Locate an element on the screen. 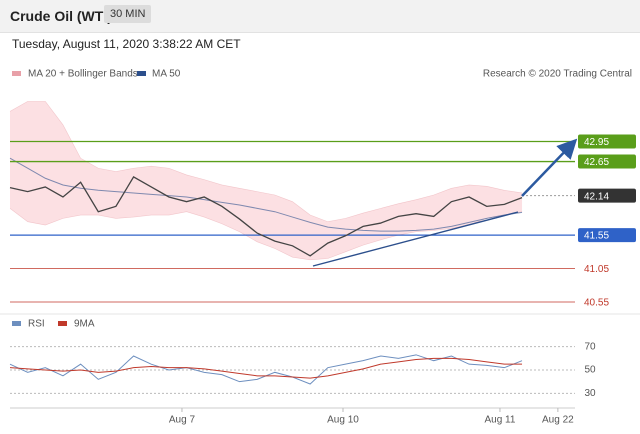 Image resolution: width=640 pixels, height=434 pixels. last-price-box is located at coordinates (607, 195).